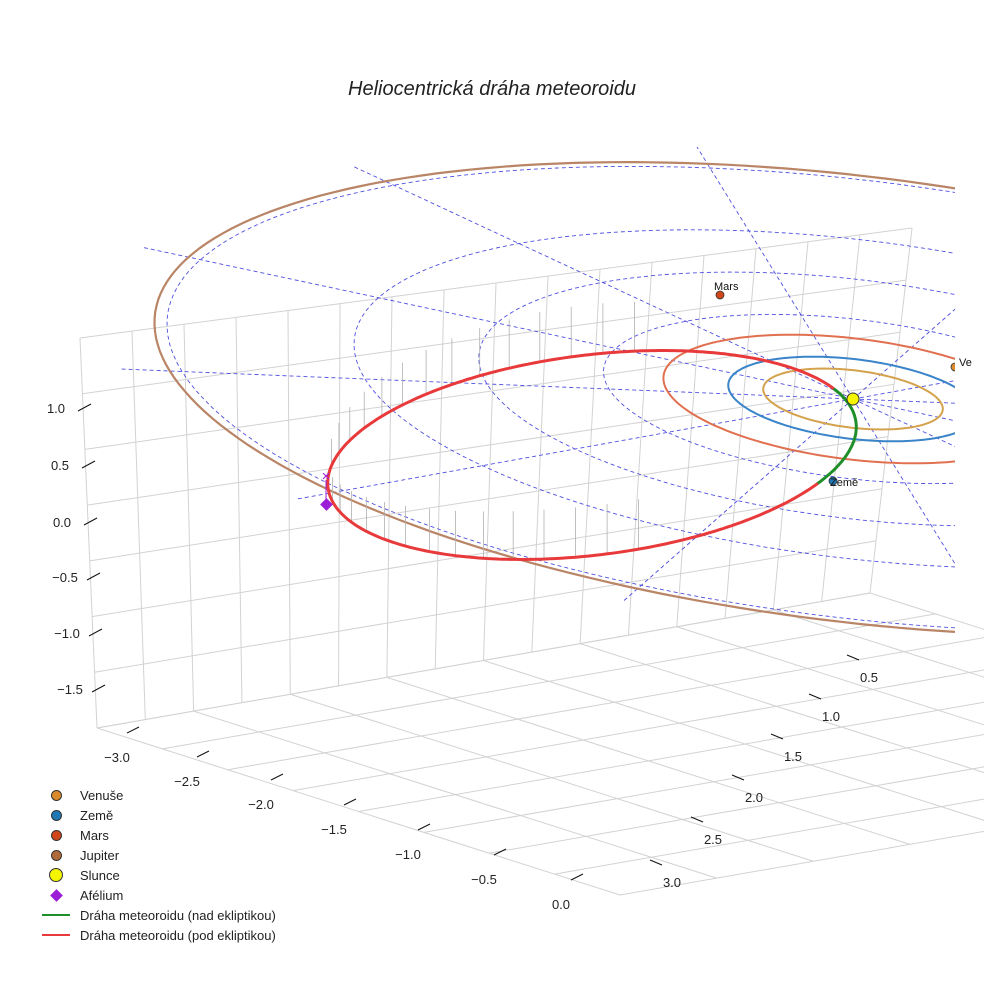  What do you see at coordinates (158, 835) in the screenshot?
I see `legend-item: Mars` at bounding box center [158, 835].